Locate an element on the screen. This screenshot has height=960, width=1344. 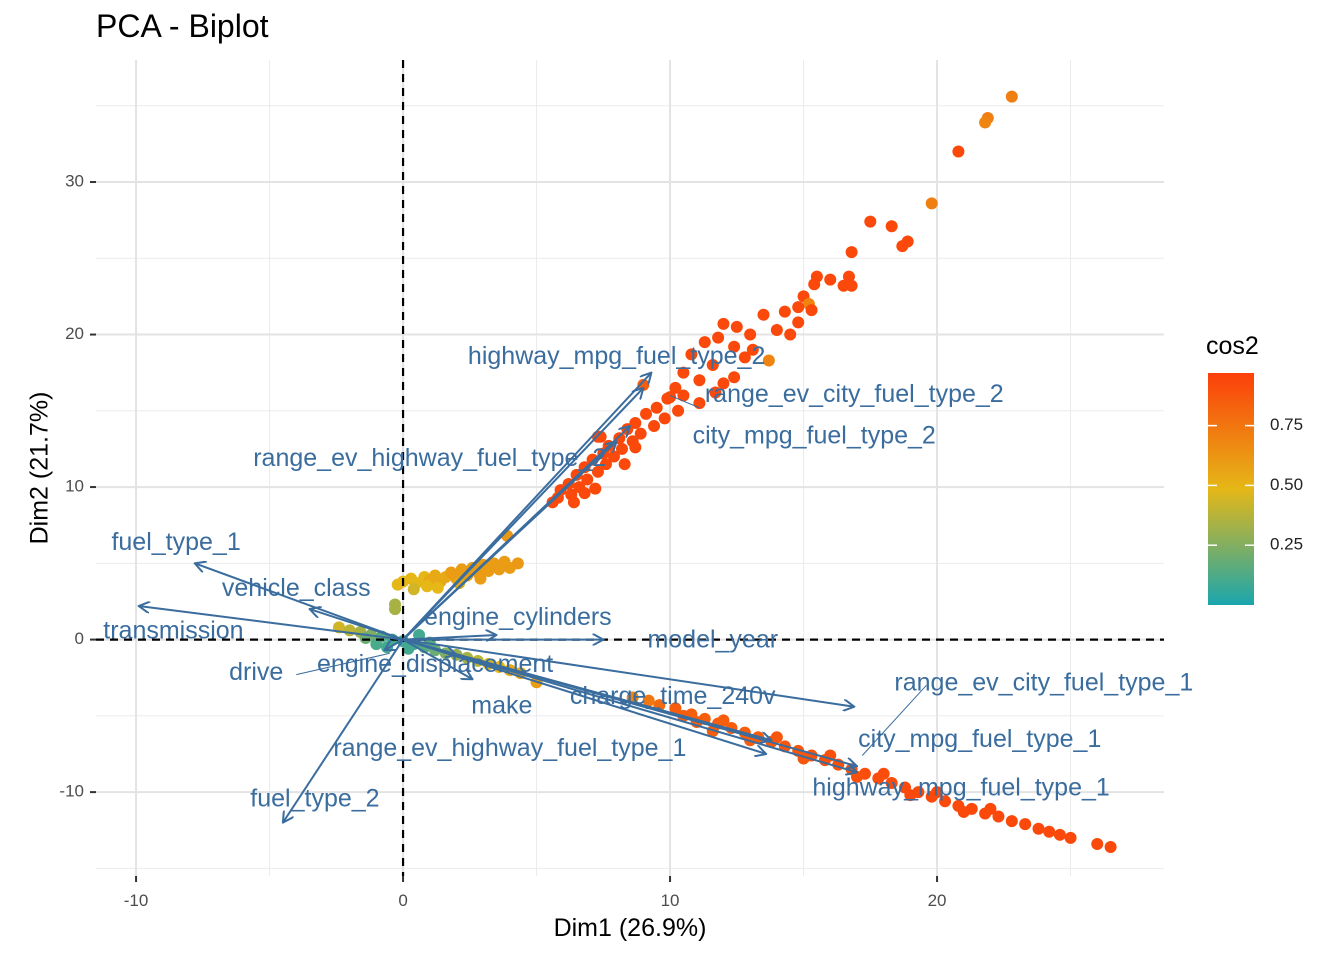
x-tick-label: -10 is located at coordinates (136, 900).